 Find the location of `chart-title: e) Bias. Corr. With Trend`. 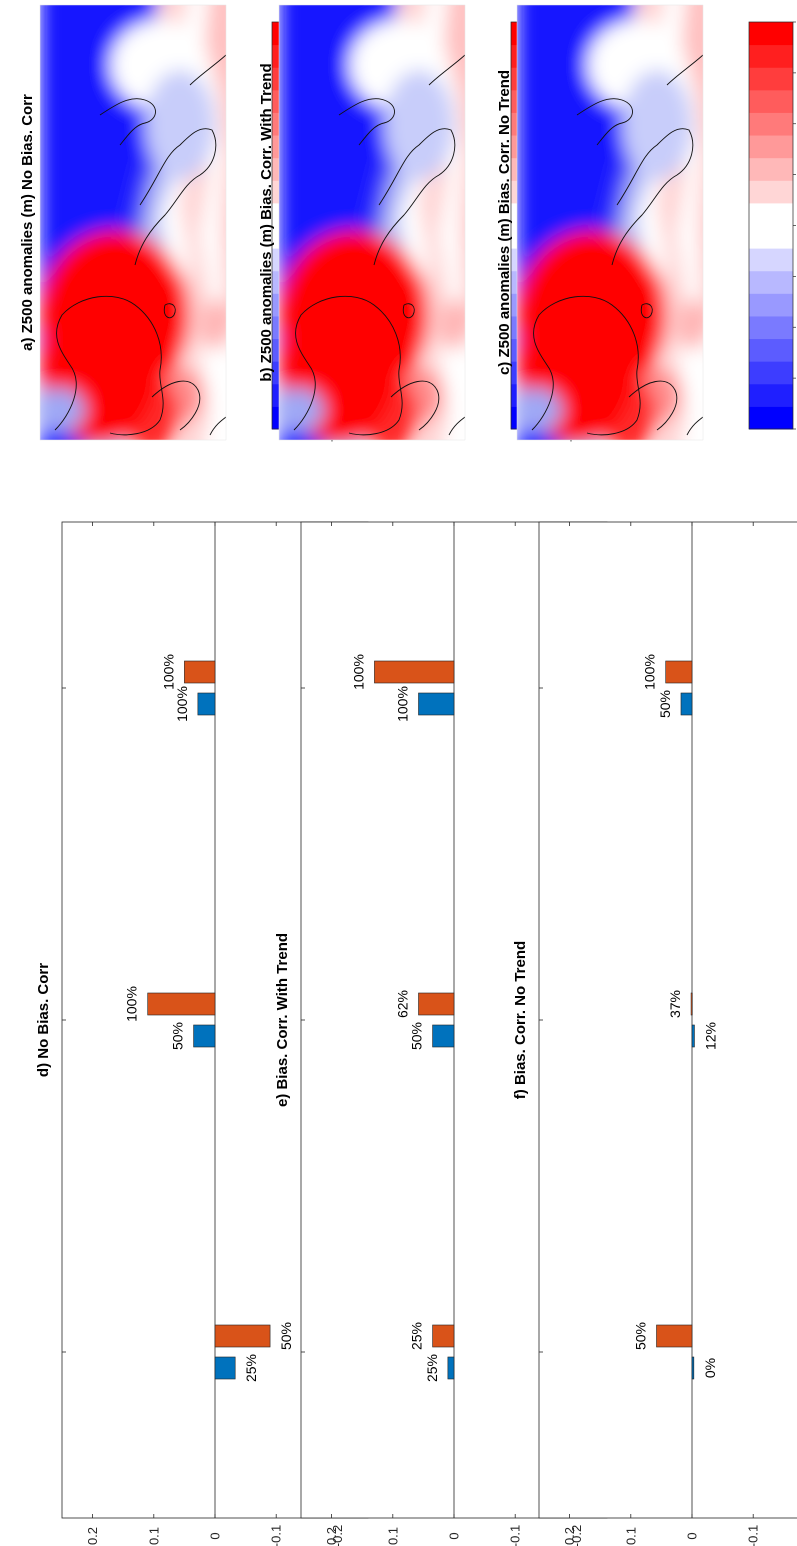

chart-title: e) Bias. Corr. With Trend is located at coordinates (282, 1020).